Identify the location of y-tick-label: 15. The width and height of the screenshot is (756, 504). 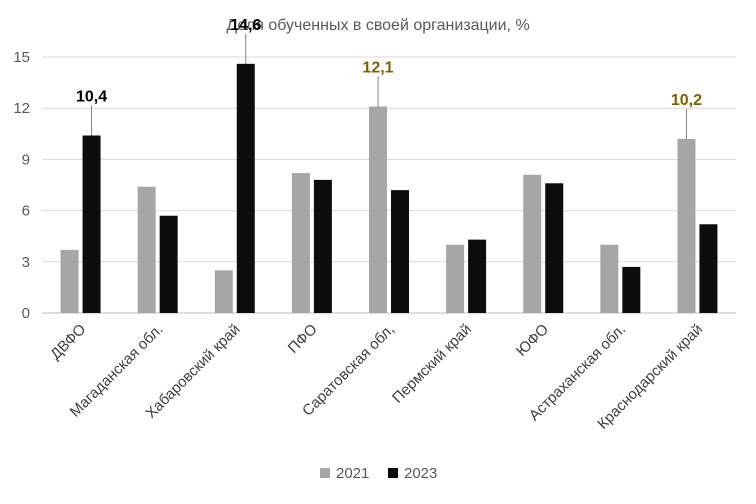
(21, 57).